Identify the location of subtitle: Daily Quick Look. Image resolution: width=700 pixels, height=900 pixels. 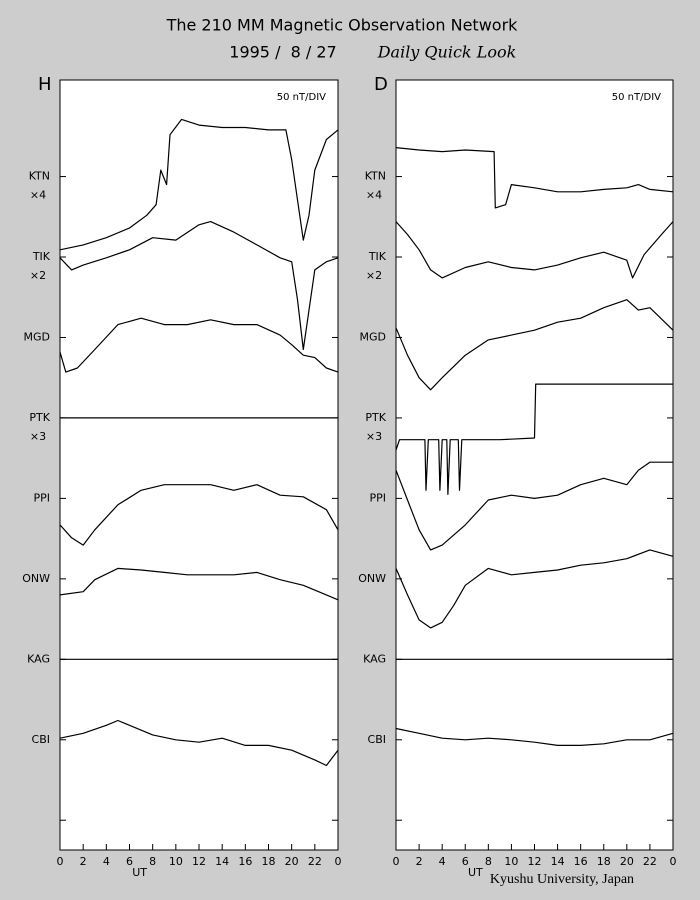
(447, 52).